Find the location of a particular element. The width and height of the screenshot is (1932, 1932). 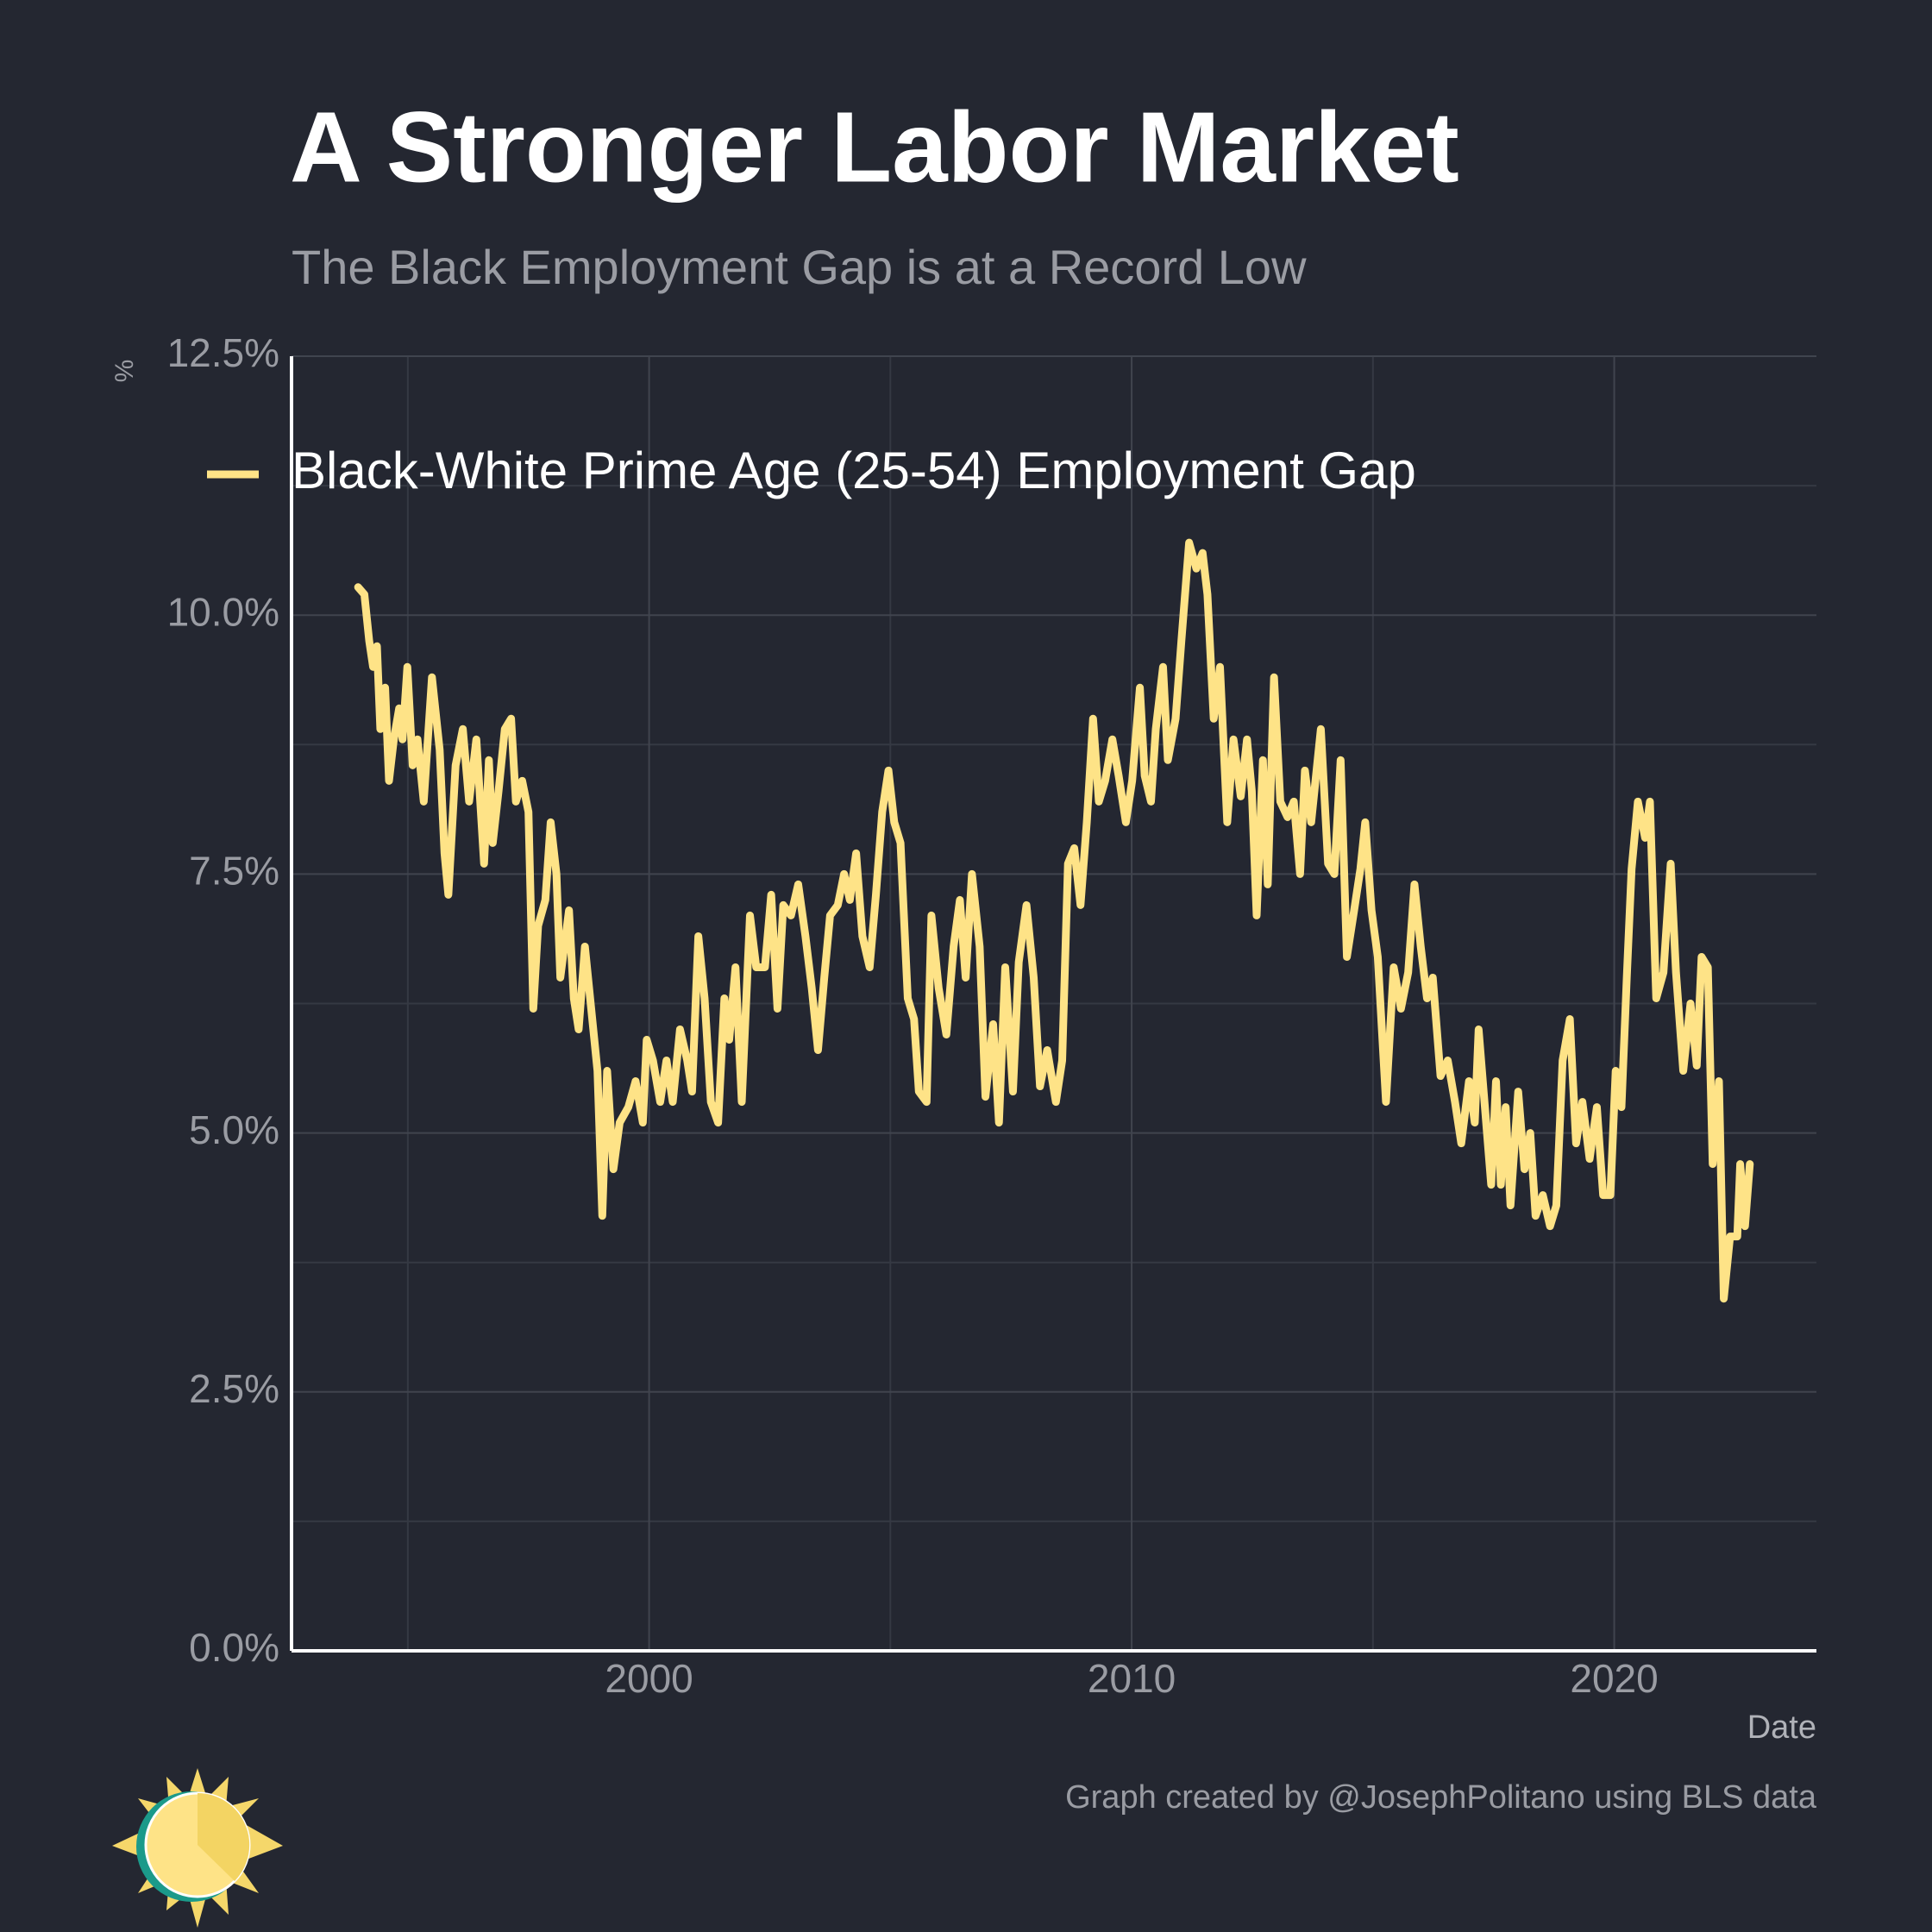

x-tick-label: 2000 is located at coordinates (649, 1679).